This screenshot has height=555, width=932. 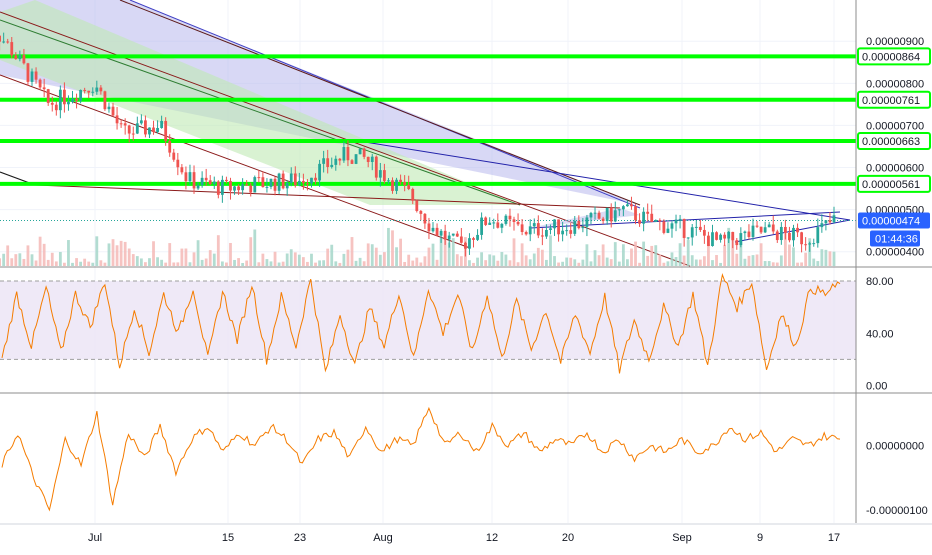 What do you see at coordinates (891, 222) in the screenshot?
I see `last-price-text: 0.00000474` at bounding box center [891, 222].